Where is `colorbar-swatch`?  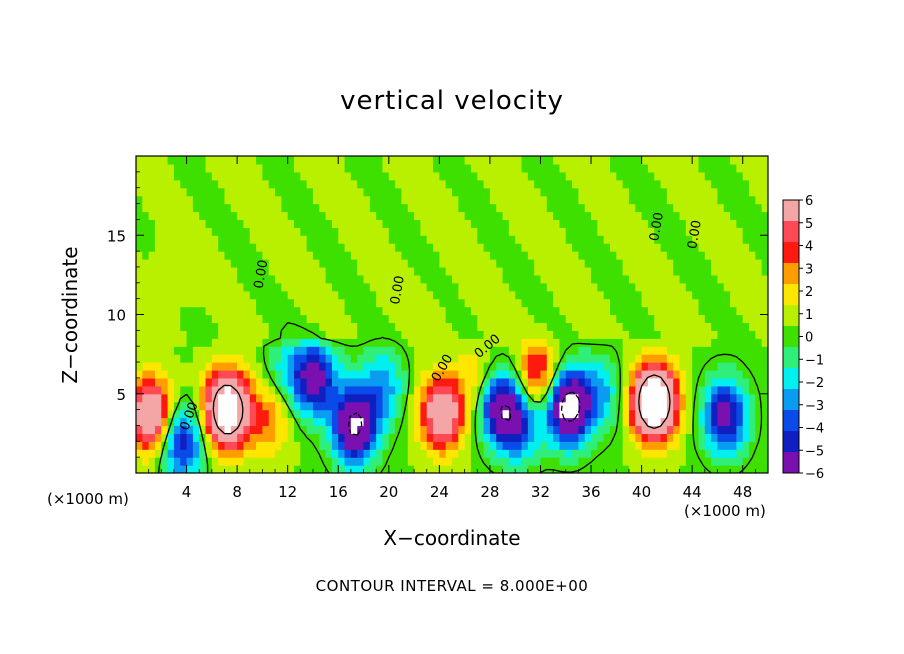 colorbar-swatch is located at coordinates (791, 253).